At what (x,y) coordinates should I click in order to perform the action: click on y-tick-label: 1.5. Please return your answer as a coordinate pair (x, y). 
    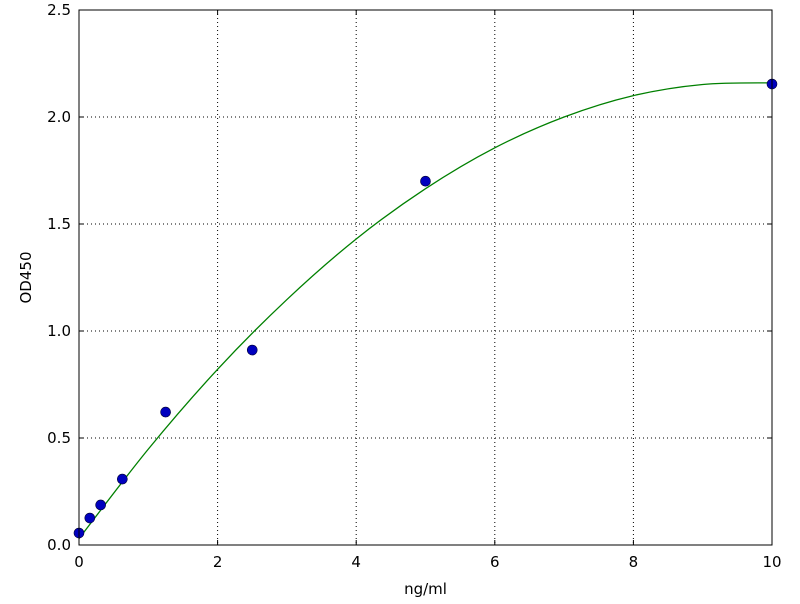
    Looking at the image, I should click on (59, 224).